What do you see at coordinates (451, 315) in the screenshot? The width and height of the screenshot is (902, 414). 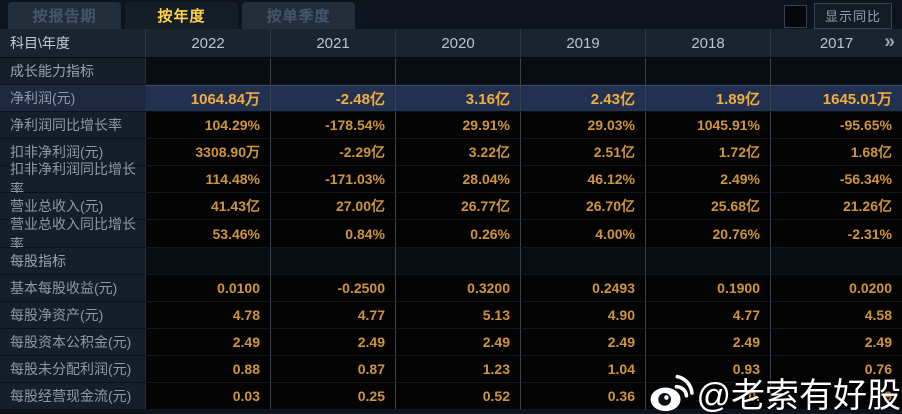 I see `table-row: 每股净资产(元) 4.78 4.77 5.13 4.90 4.77 4.58` at bounding box center [451, 315].